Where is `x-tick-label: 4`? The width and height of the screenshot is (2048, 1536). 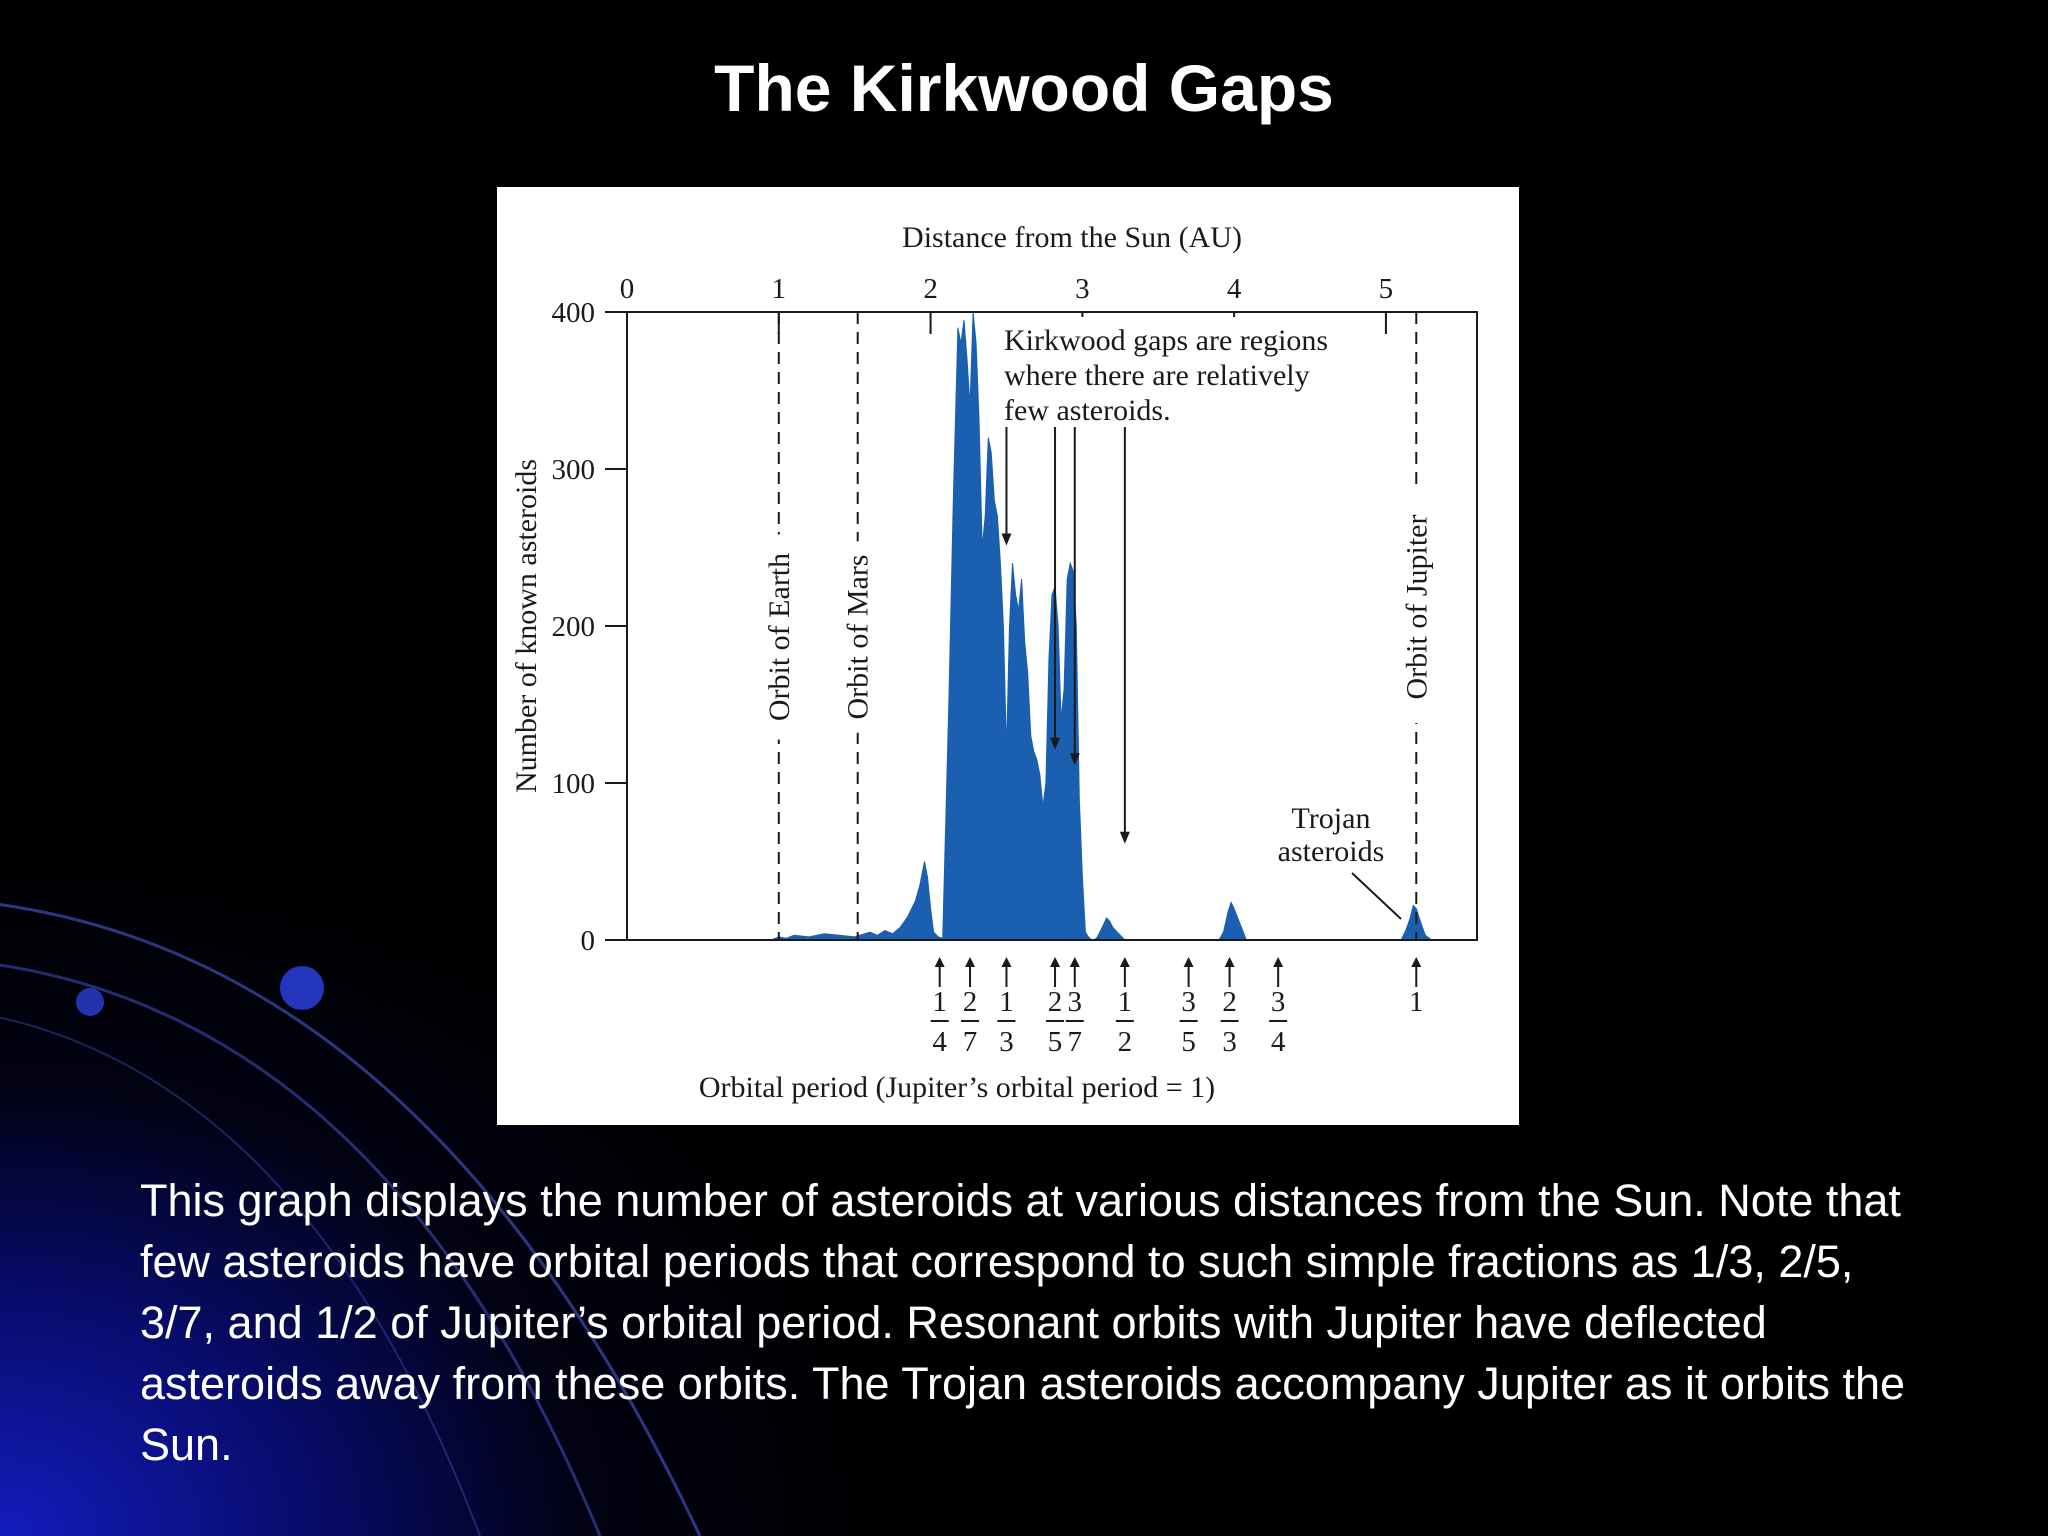
x-tick-label: 4 is located at coordinates (1234, 289).